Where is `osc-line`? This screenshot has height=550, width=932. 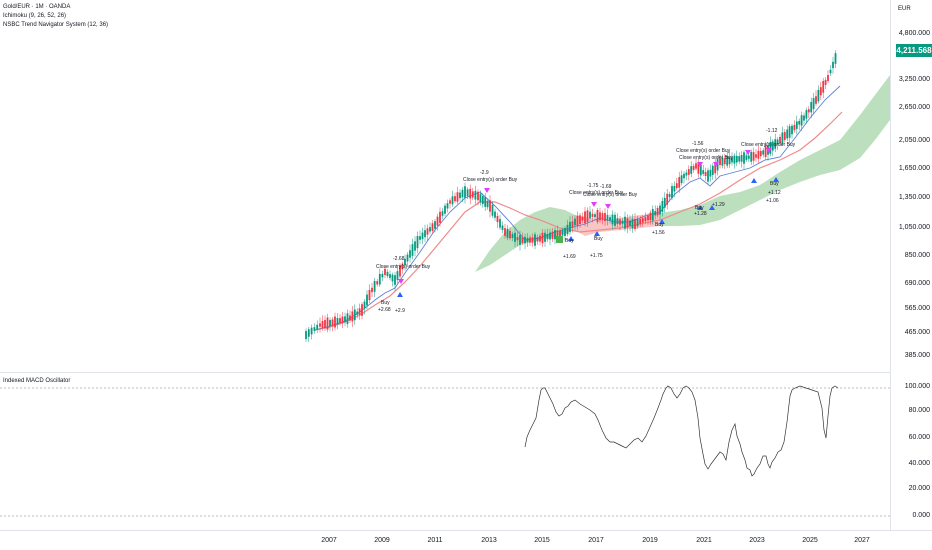
osc-line is located at coordinates (681, 431).